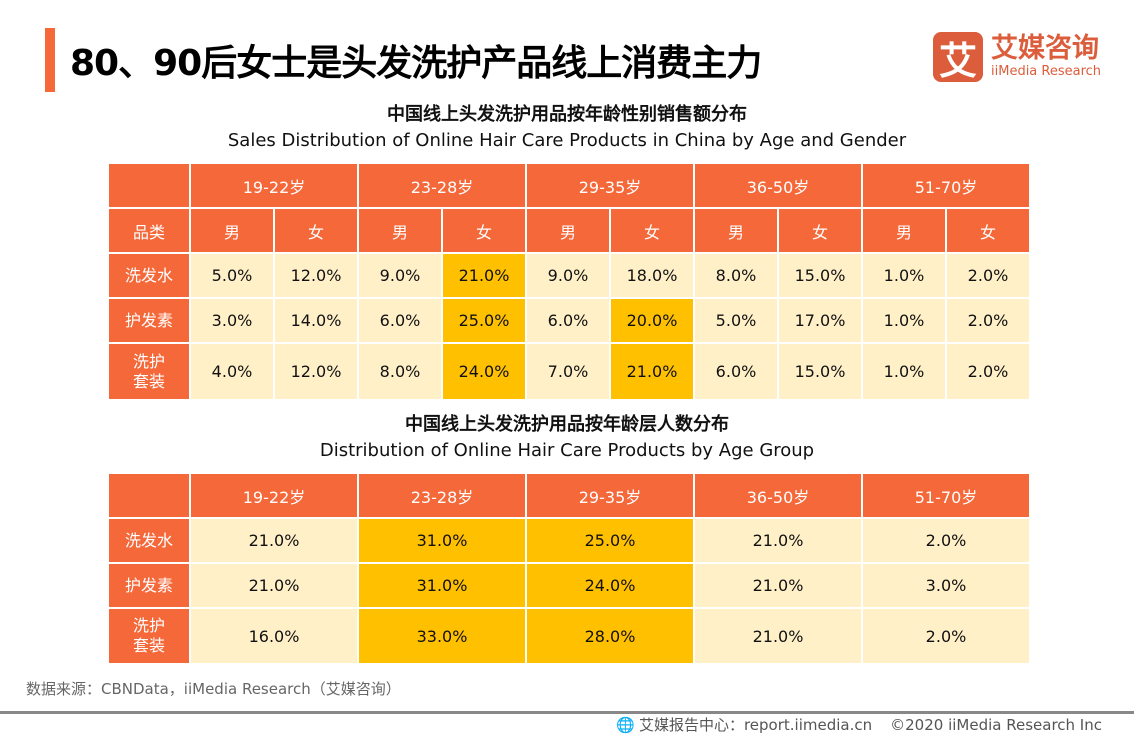 Image resolution: width=1134 pixels, height=737 pixels. What do you see at coordinates (274, 636) in the screenshot?
I see `value-cell: 16.0%` at bounding box center [274, 636].